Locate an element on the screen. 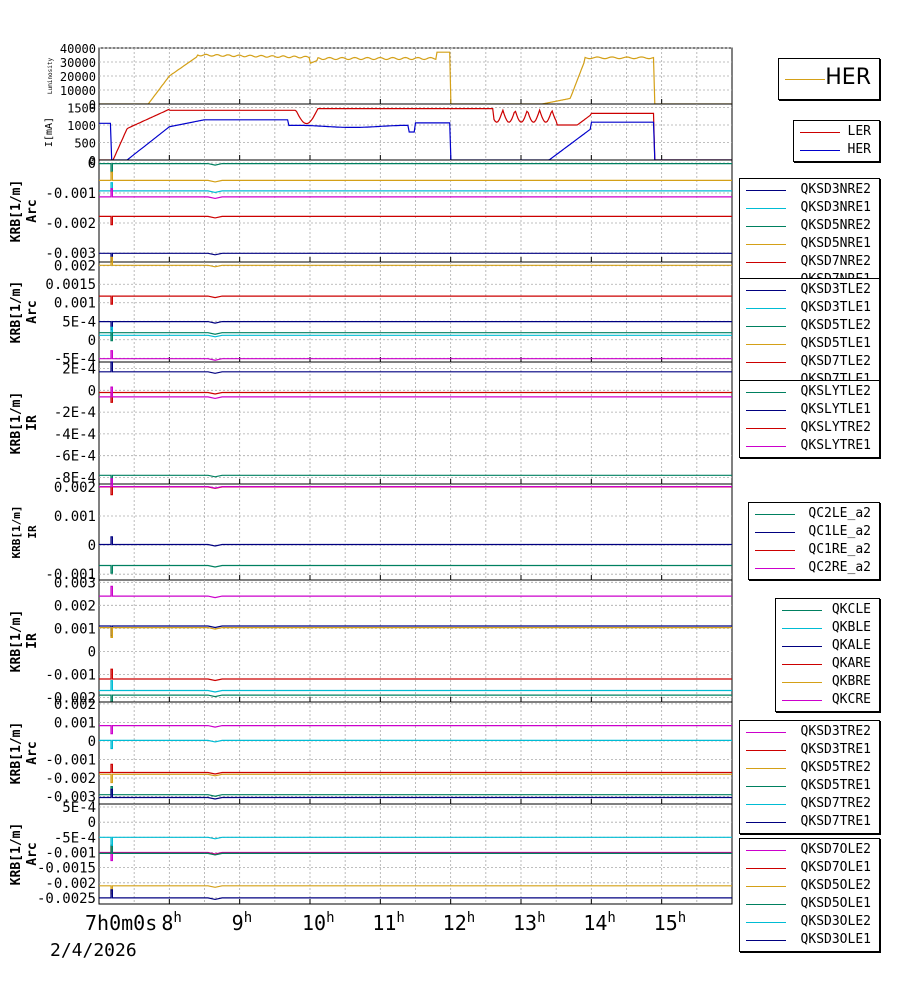 The image size is (900, 984). x-tick-hour: 15 is located at coordinates (666, 923).